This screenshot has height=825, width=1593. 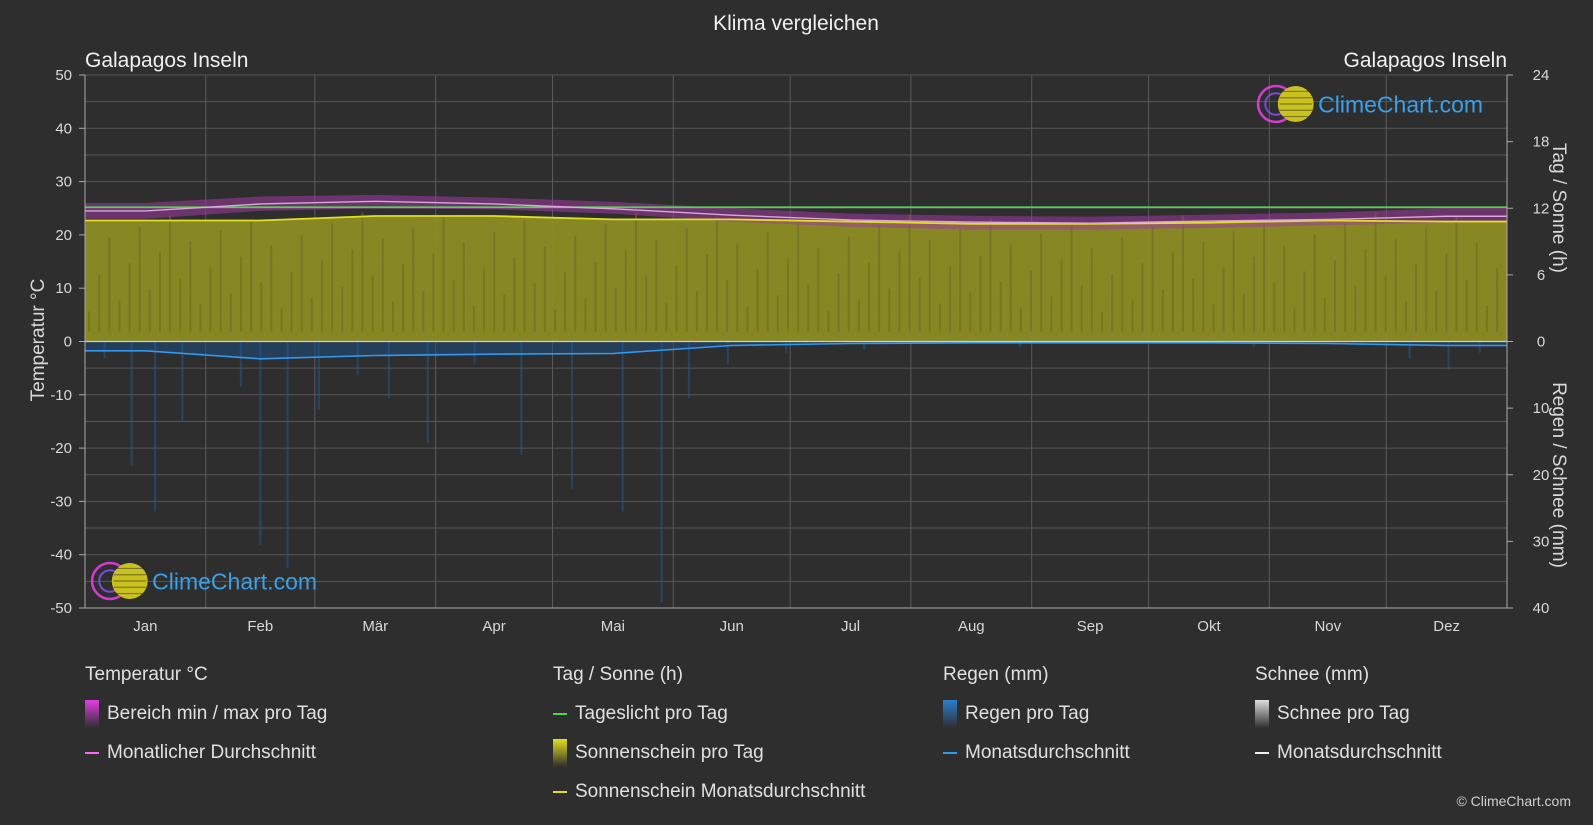 I want to click on location-left: Galapagos Inseln, so click(x=166, y=60).